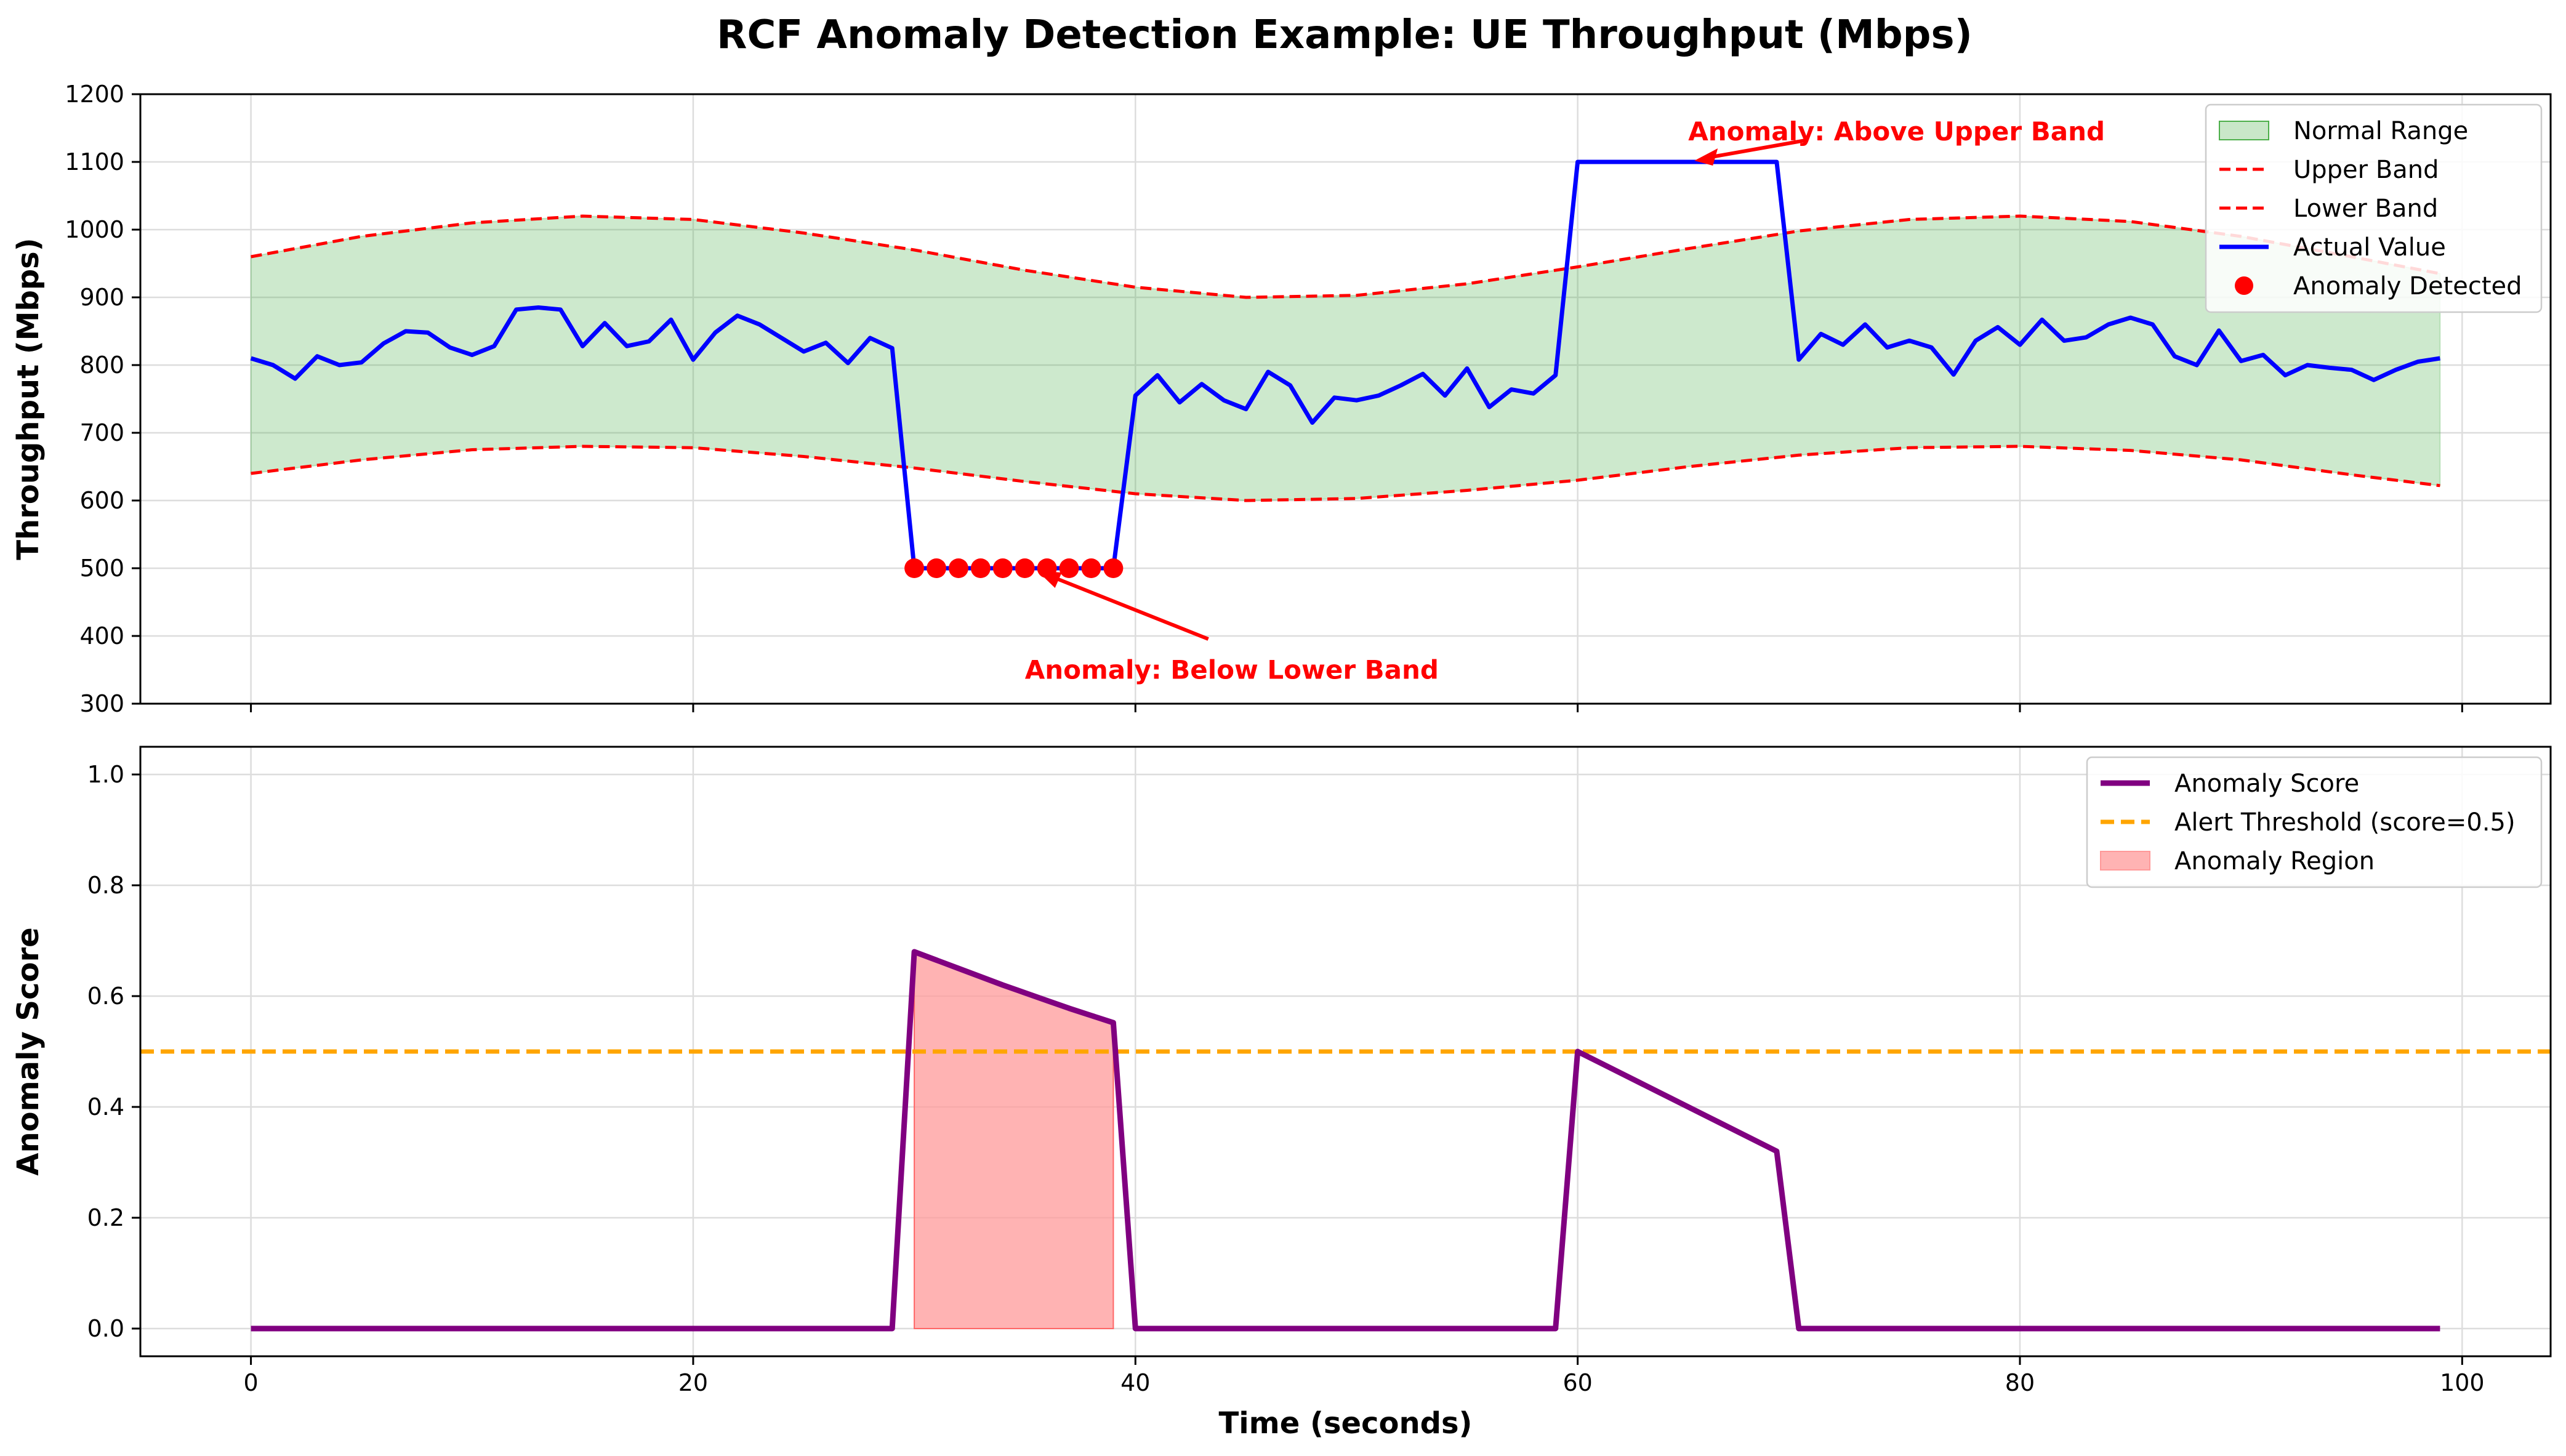 This screenshot has height=1456, width=2566. I want to click on x-axis-label: Time (seconds), so click(1345, 1424).